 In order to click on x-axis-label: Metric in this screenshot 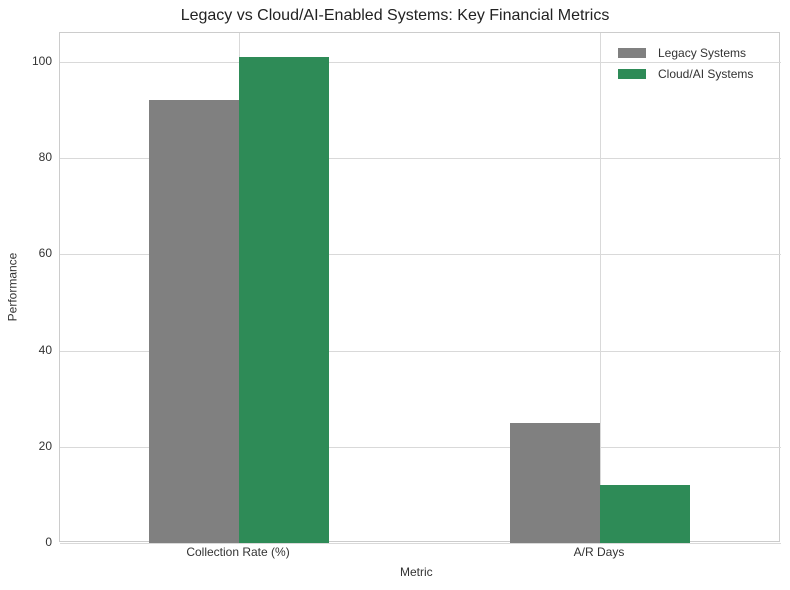, I will do `click(416, 572)`.